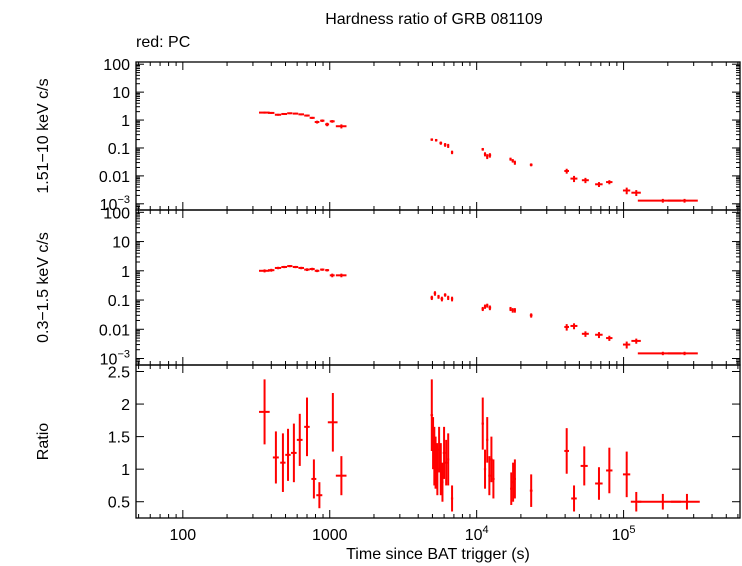 This screenshot has width=742, height=566. What do you see at coordinates (624, 534) in the screenshot?
I see `x-tick-label-3: 10⁵` at bounding box center [624, 534].